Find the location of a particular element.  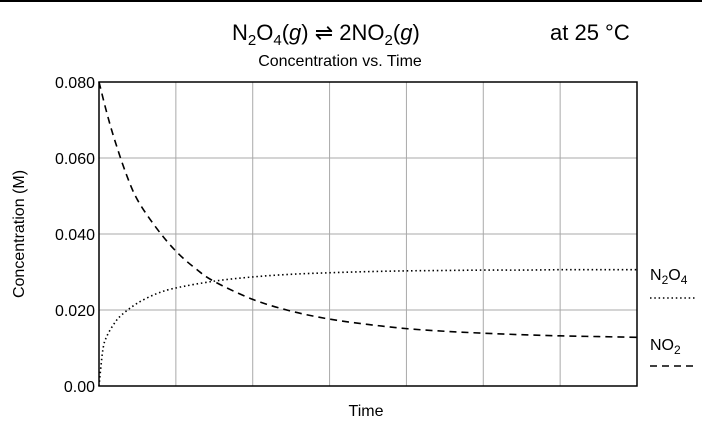

reactant-sub2: 4 is located at coordinates (277, 40).